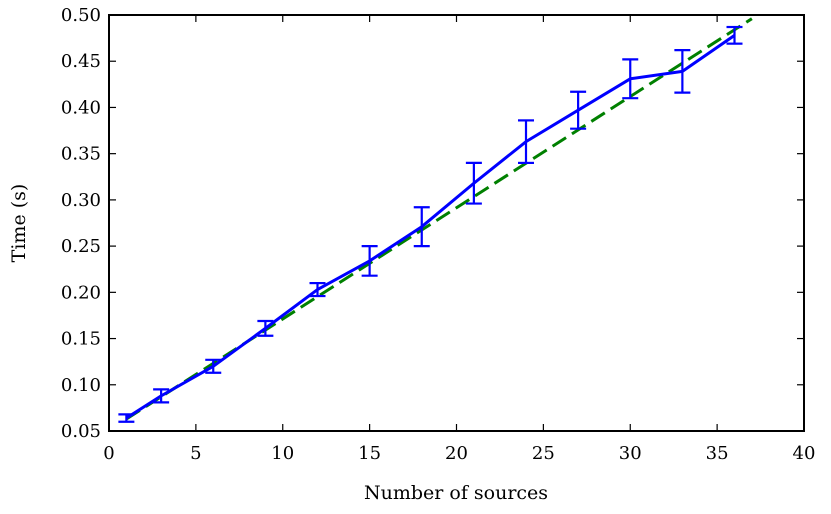 Image resolution: width=831 pixels, height=514 pixels. I want to click on y-tick-label: 0.45, so click(81, 61).